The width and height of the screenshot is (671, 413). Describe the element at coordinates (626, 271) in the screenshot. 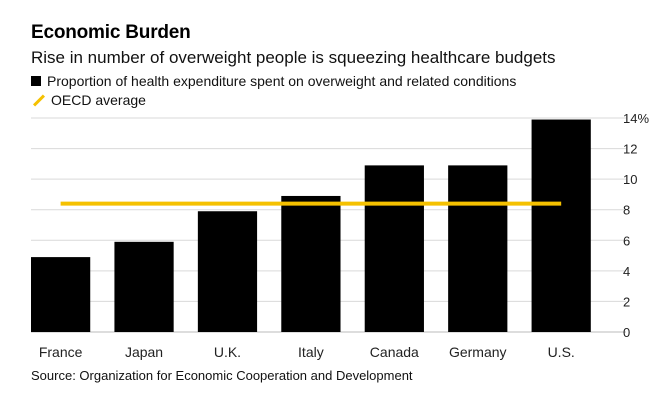

I see `y-tick-label: 4` at that location.